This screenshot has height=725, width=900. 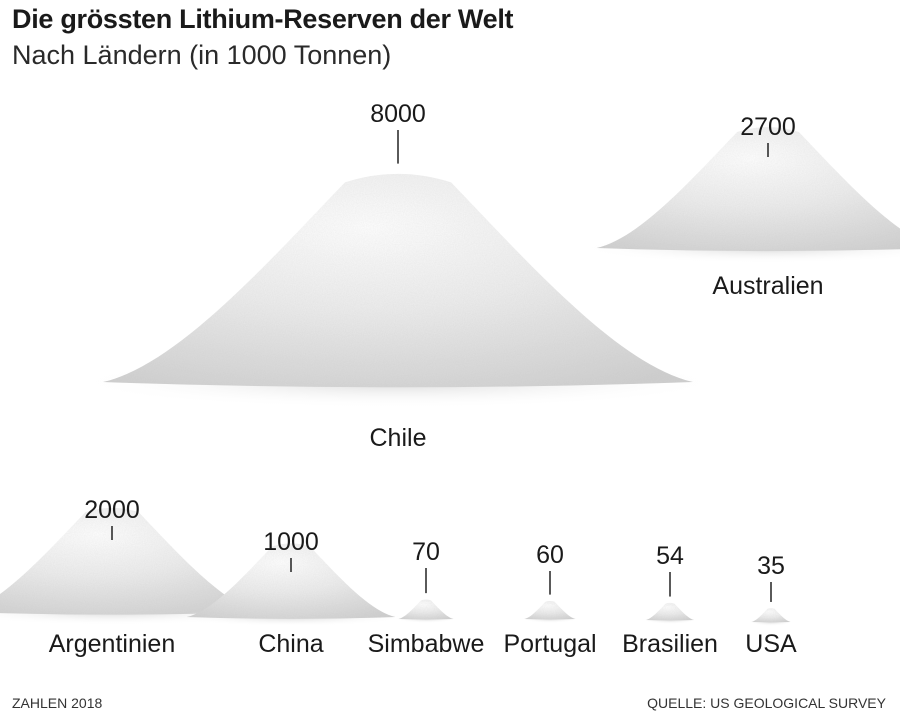 I want to click on value-label: 60, so click(x=550, y=555).